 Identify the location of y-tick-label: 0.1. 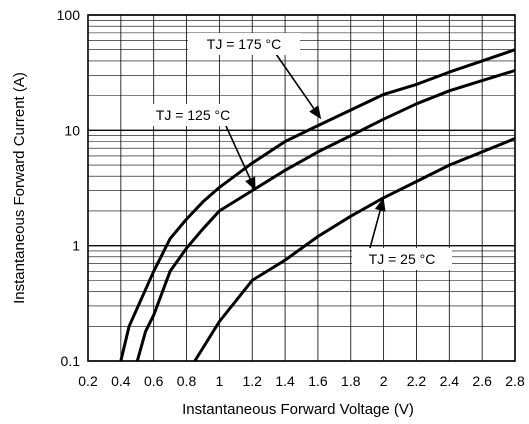
(71, 361).